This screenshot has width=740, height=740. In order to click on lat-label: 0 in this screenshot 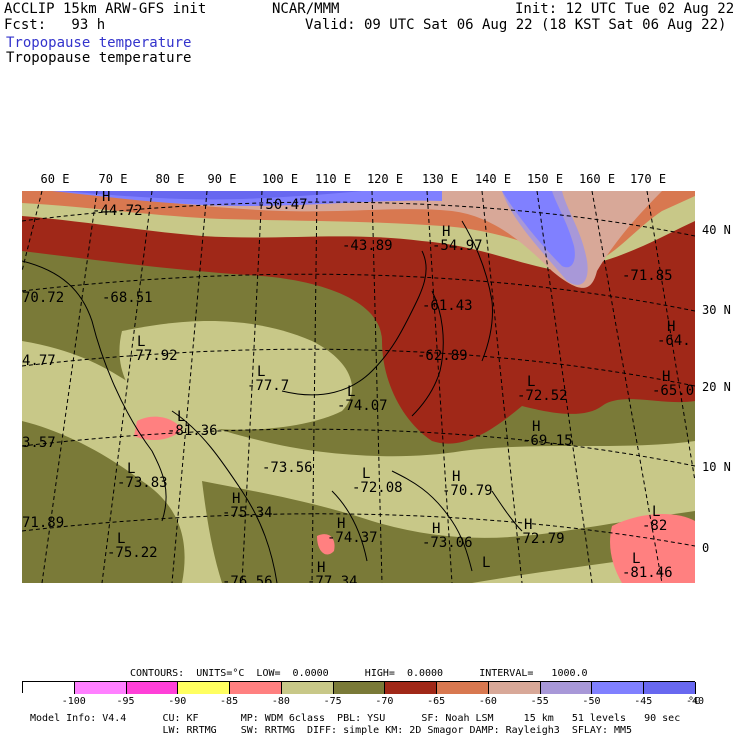, I will do `click(706, 548)`.